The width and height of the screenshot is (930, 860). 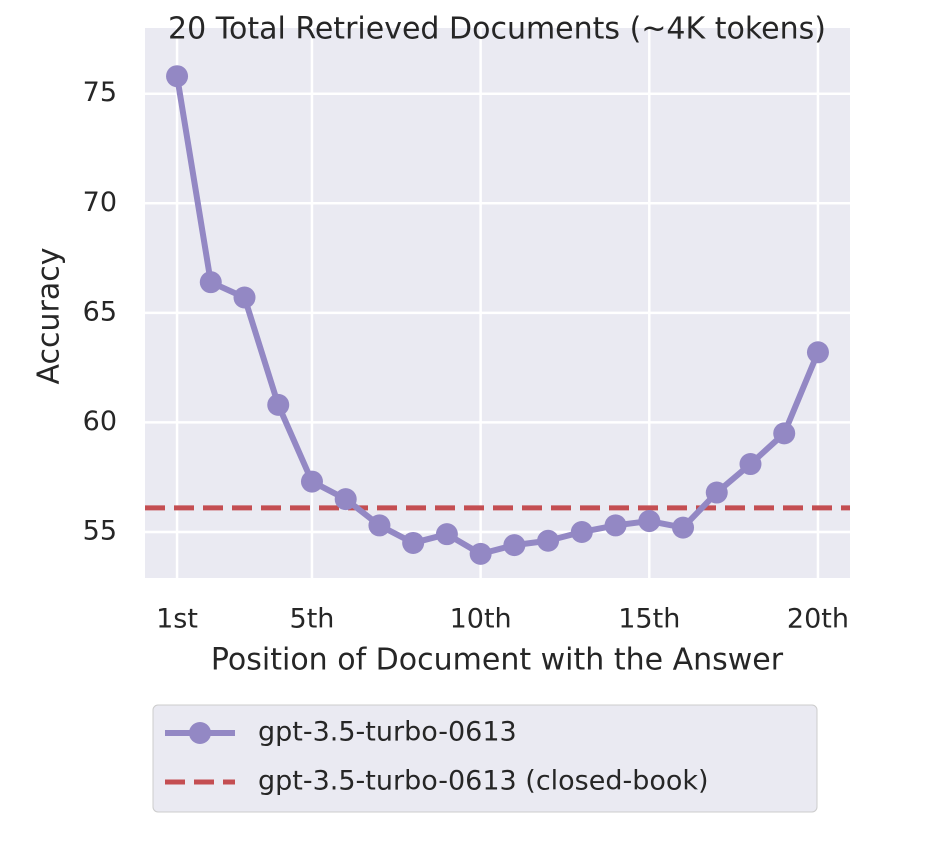 What do you see at coordinates (483, 781) in the screenshot?
I see `legend-label: gpt-3.5-turbo-0613 (closed-book)` at bounding box center [483, 781].